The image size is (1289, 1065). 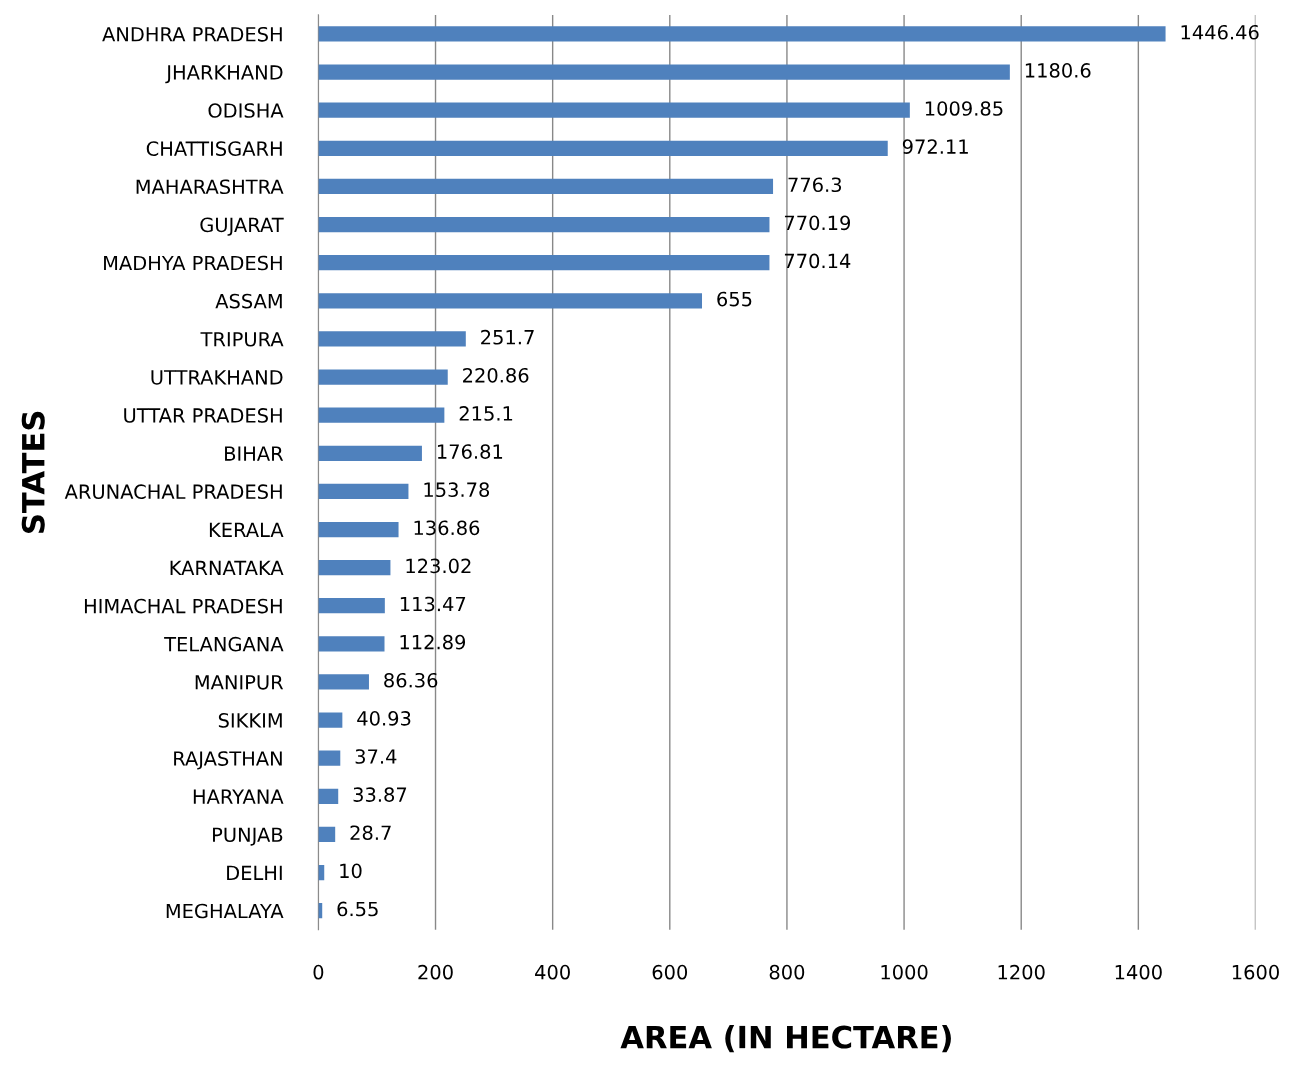 What do you see at coordinates (242, 226) in the screenshot?
I see `y-tick-label: GUJARAT` at bounding box center [242, 226].